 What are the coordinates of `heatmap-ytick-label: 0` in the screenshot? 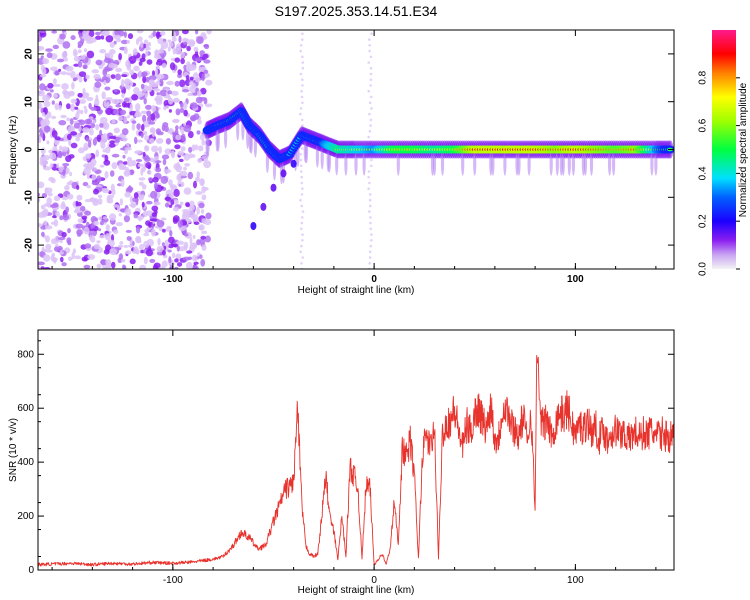 It's located at (29, 149).